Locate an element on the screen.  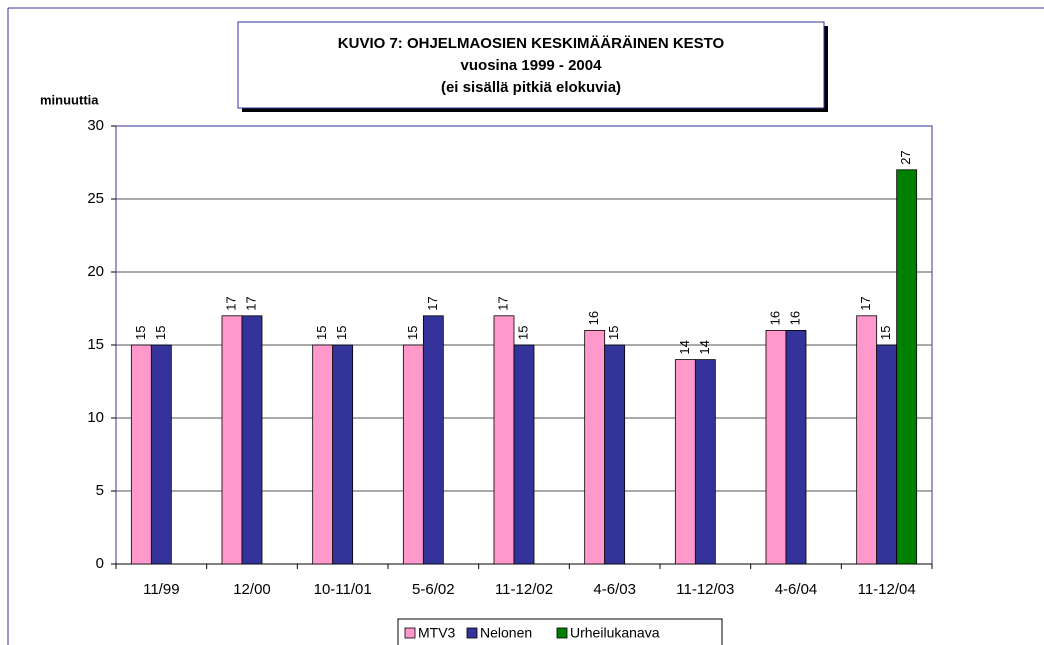
title-box is located at coordinates (531, 65).